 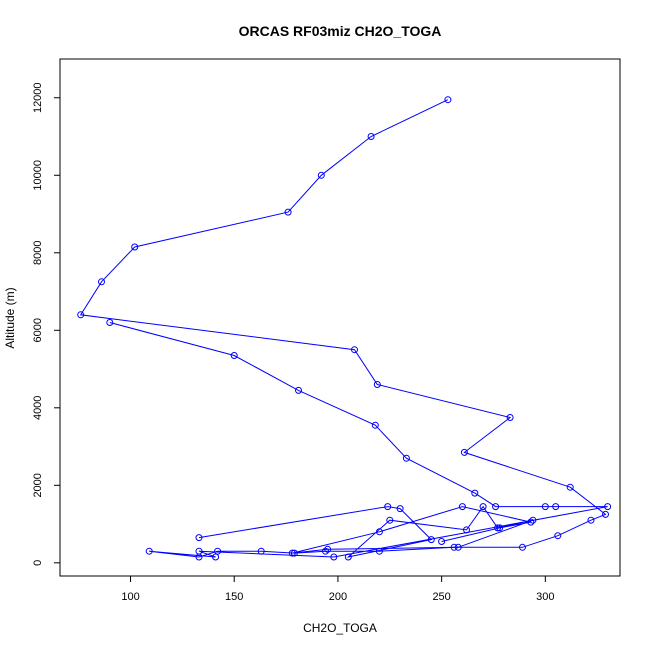 I want to click on chart-title: ORCAS RF03miz CH2O_TOGA, so click(x=340, y=31).